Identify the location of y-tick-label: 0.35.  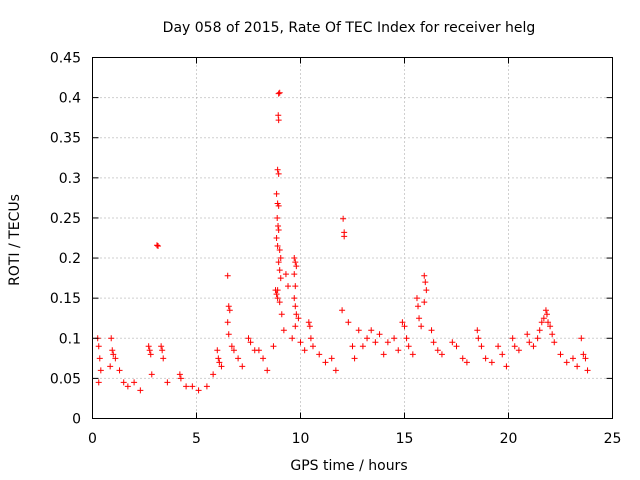
(65, 139).